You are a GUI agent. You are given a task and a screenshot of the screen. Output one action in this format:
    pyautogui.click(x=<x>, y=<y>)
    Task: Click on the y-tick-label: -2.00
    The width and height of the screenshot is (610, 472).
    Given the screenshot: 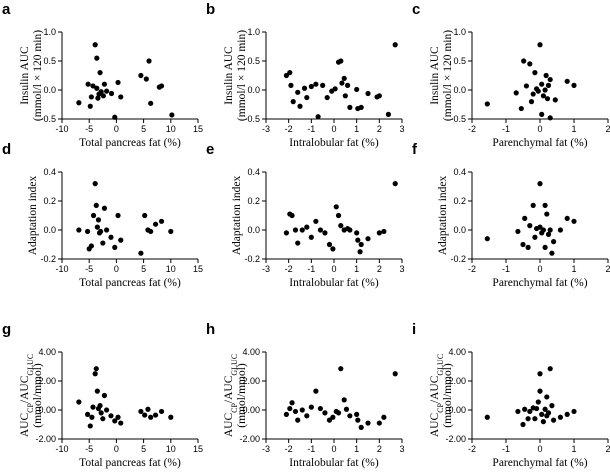 What is the action you would take?
    pyautogui.click(x=45, y=439)
    